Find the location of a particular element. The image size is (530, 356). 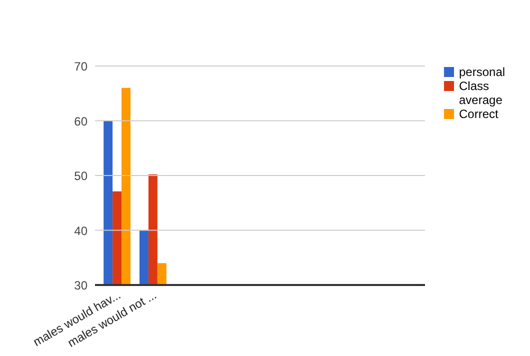

y-tick-label: 30 is located at coordinates (81, 285).